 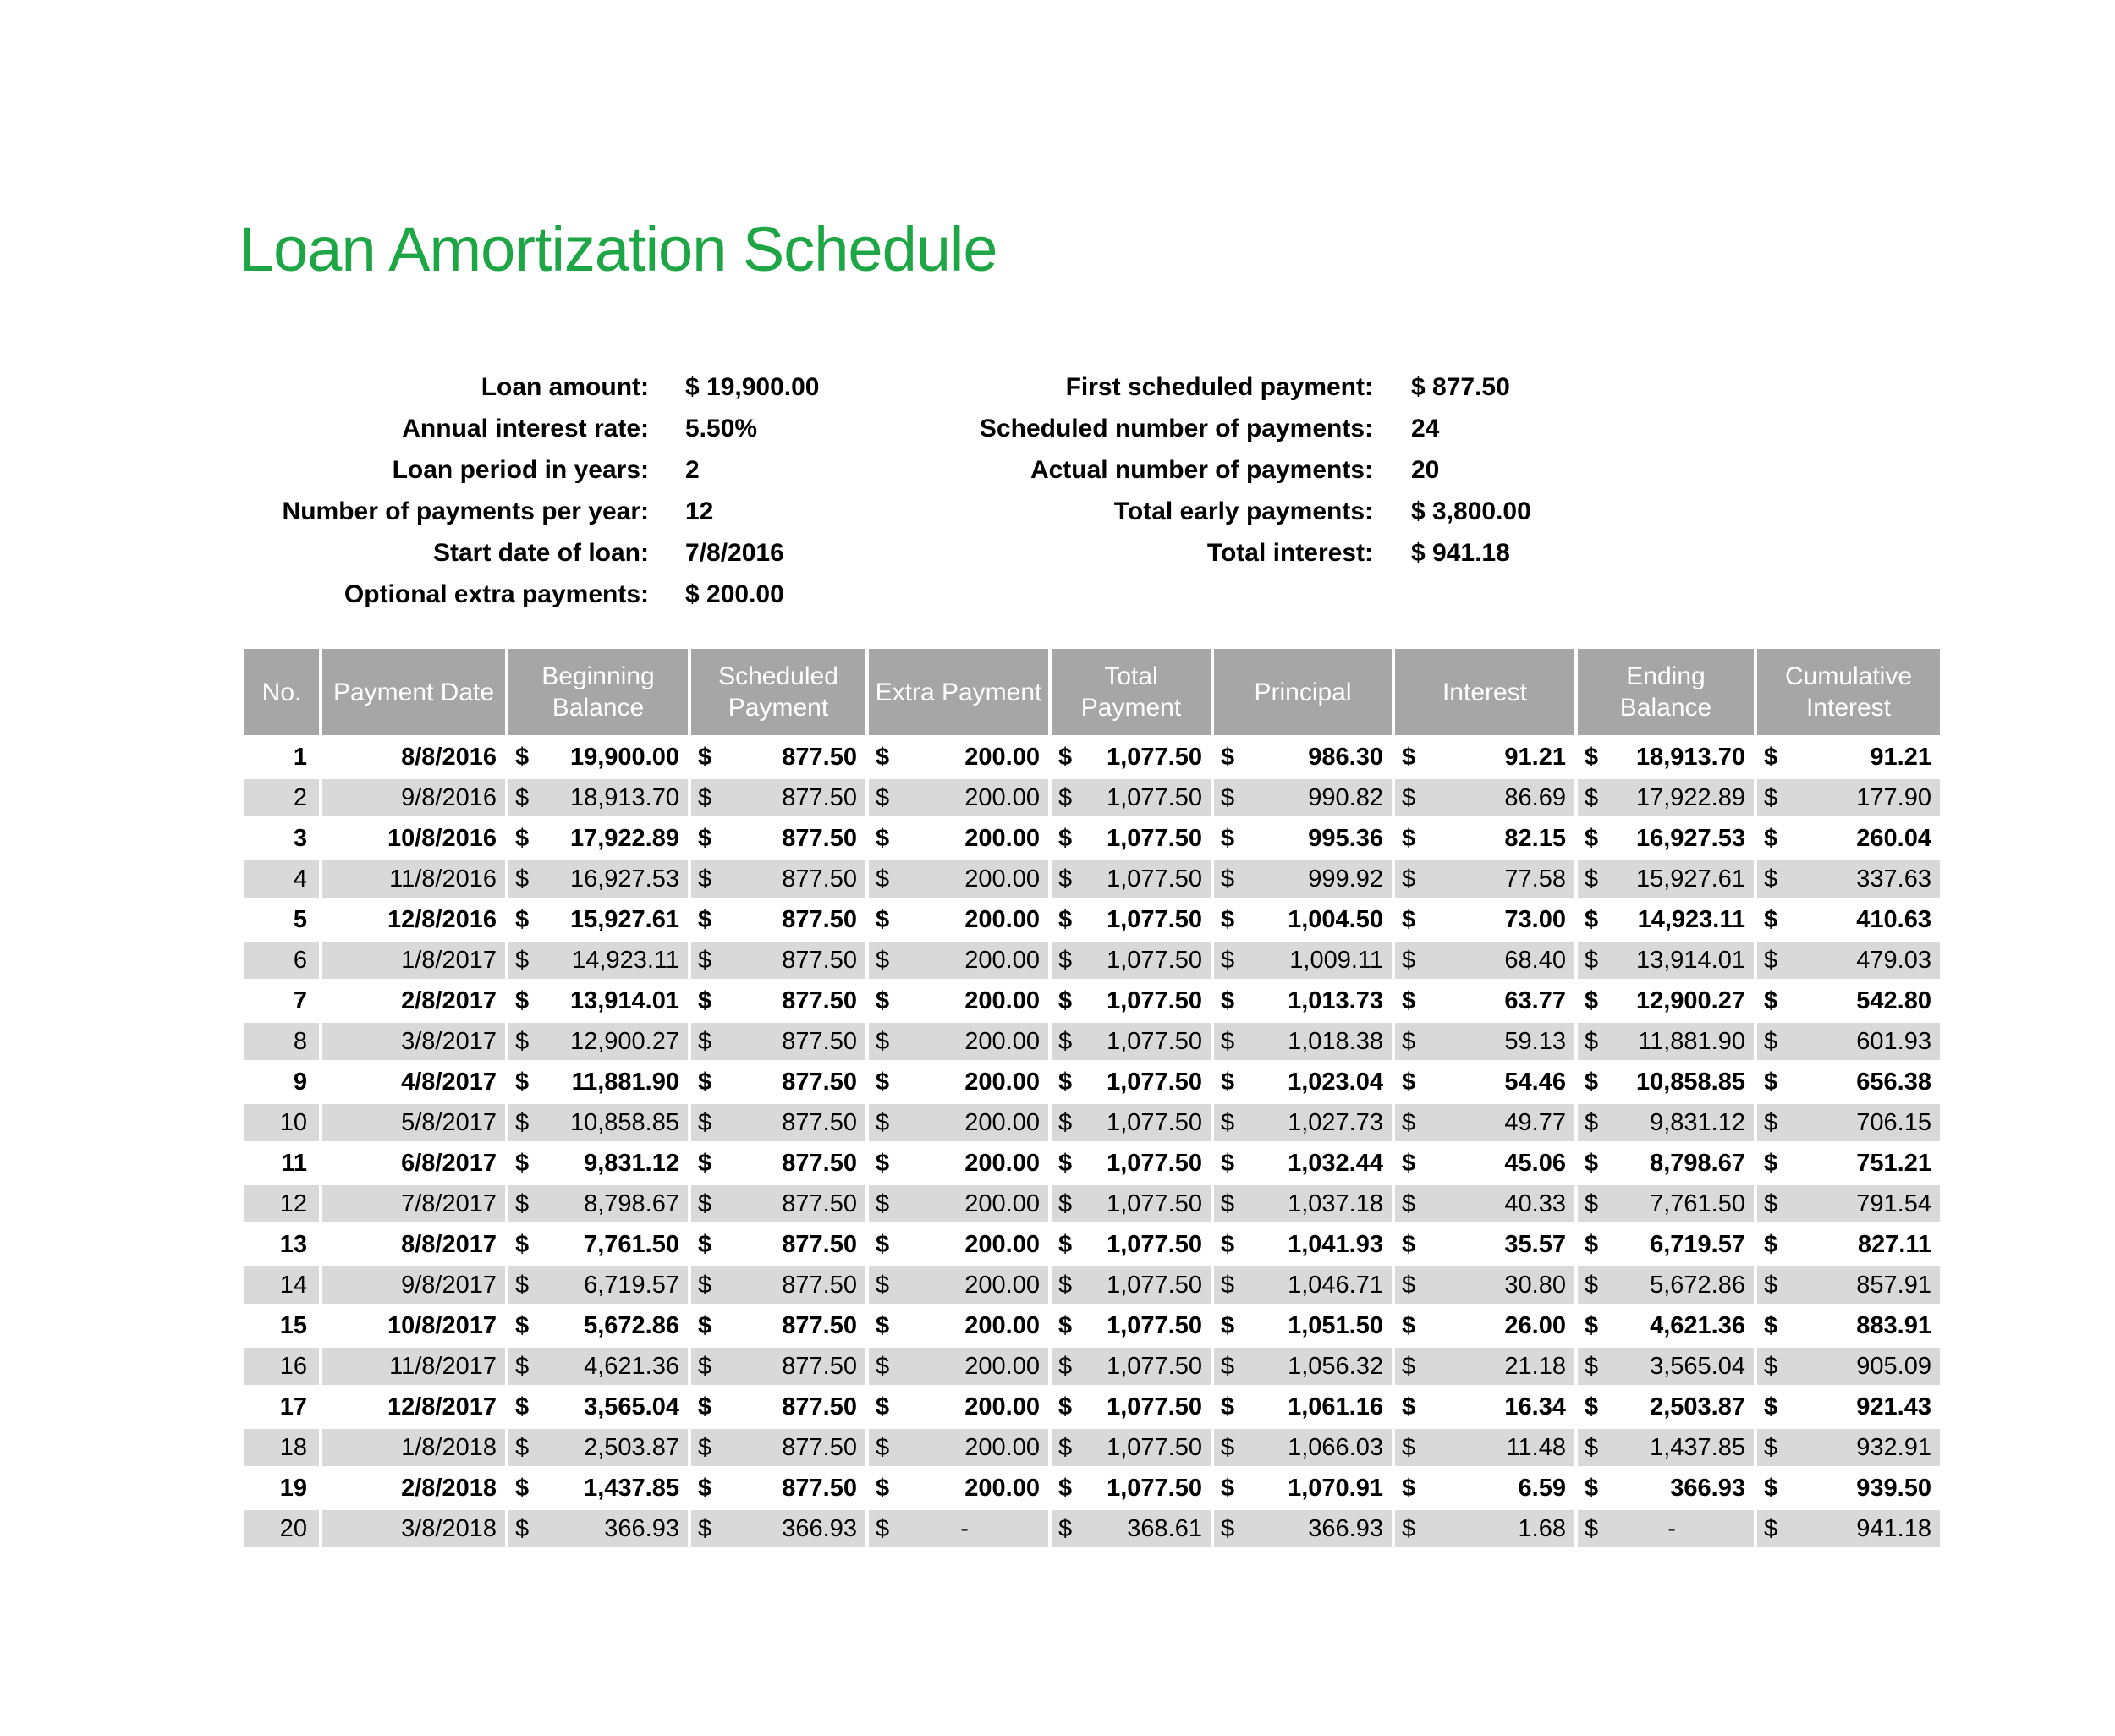 What do you see at coordinates (1848, 1285) in the screenshot?
I see `cell-amount: $857.91` at bounding box center [1848, 1285].